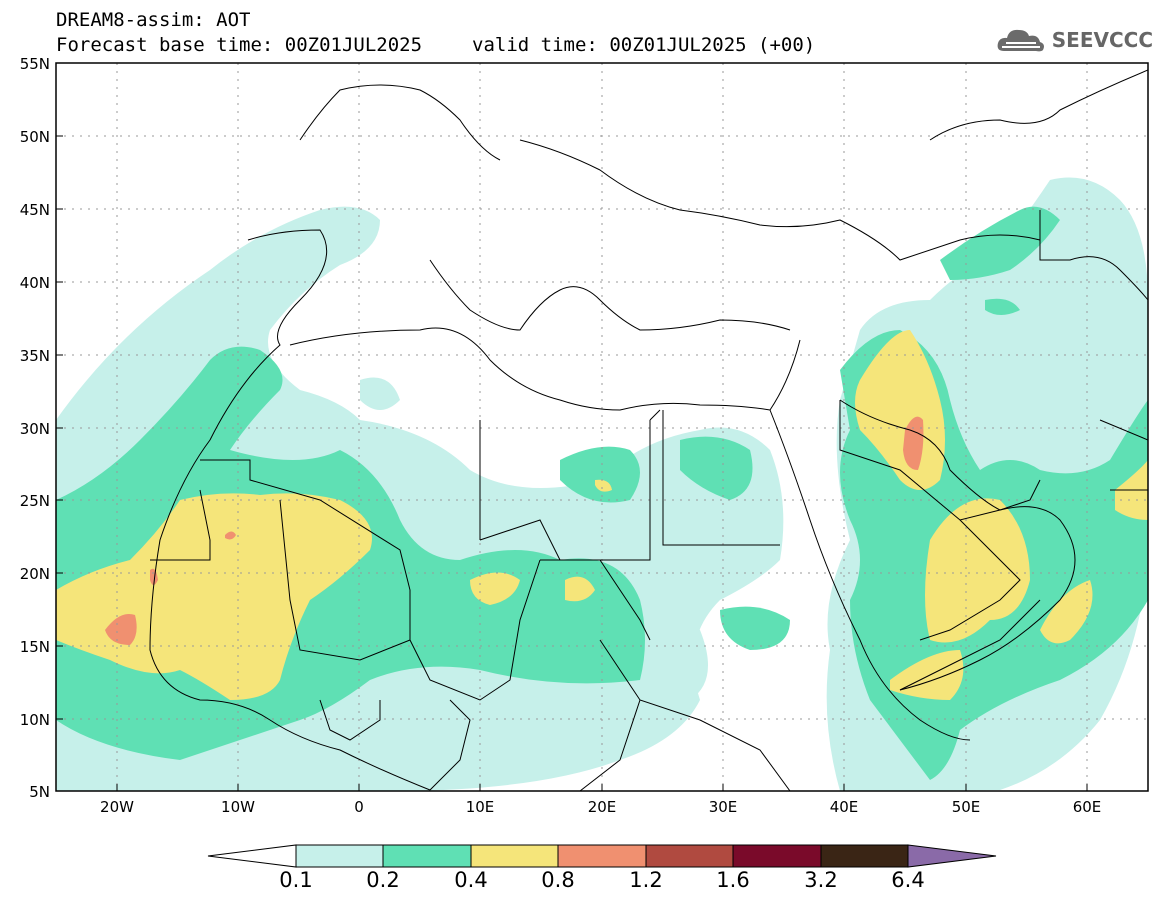  I want to click on lon-label: 30E, so click(723, 807).